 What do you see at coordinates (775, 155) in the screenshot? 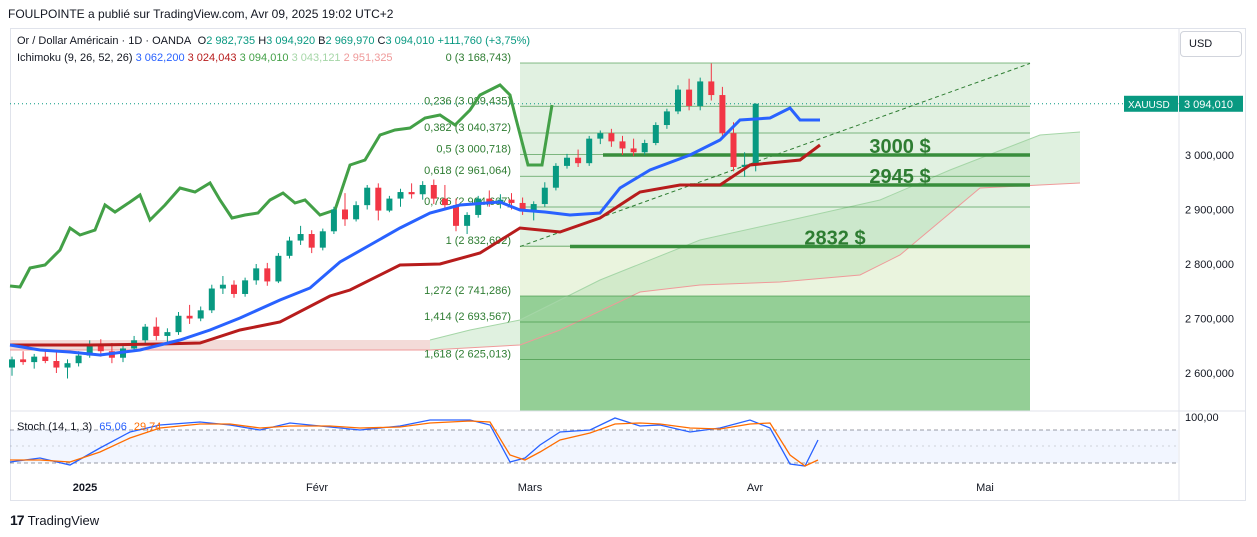
I see `trend-line` at bounding box center [775, 155].